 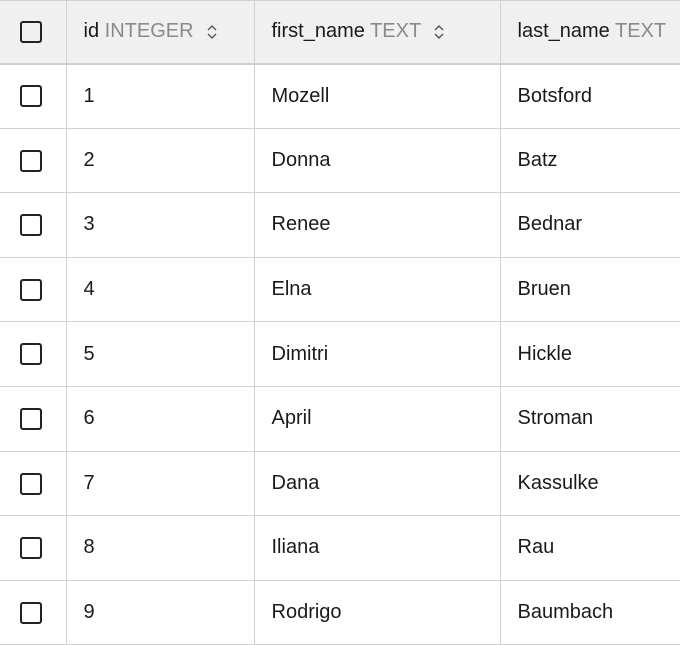 What do you see at coordinates (160, 418) in the screenshot?
I see `cell-id: 6` at bounding box center [160, 418].